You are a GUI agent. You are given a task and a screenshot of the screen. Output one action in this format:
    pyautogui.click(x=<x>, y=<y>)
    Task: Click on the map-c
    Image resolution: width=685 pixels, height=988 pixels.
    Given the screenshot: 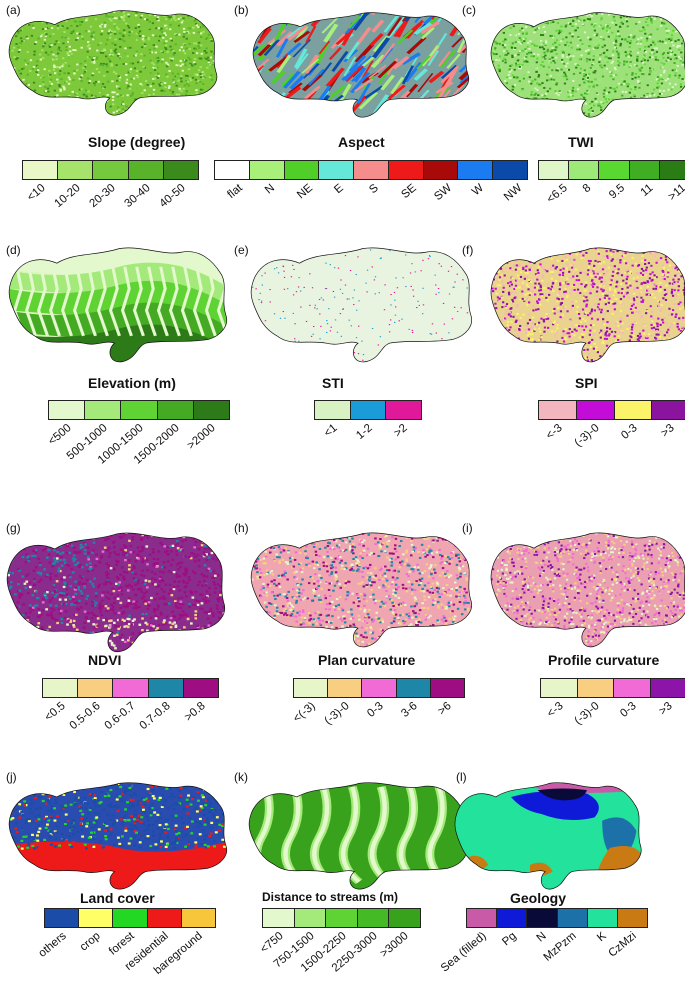 What is the action you would take?
    pyautogui.click(x=587, y=65)
    